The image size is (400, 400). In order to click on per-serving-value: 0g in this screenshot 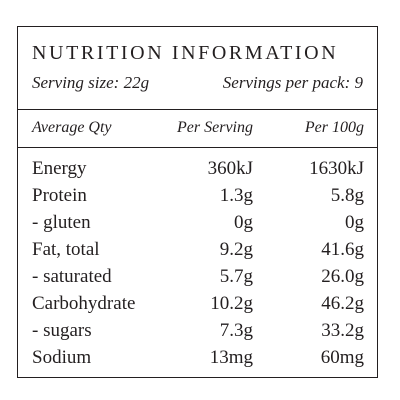, I will do `click(243, 222)`.